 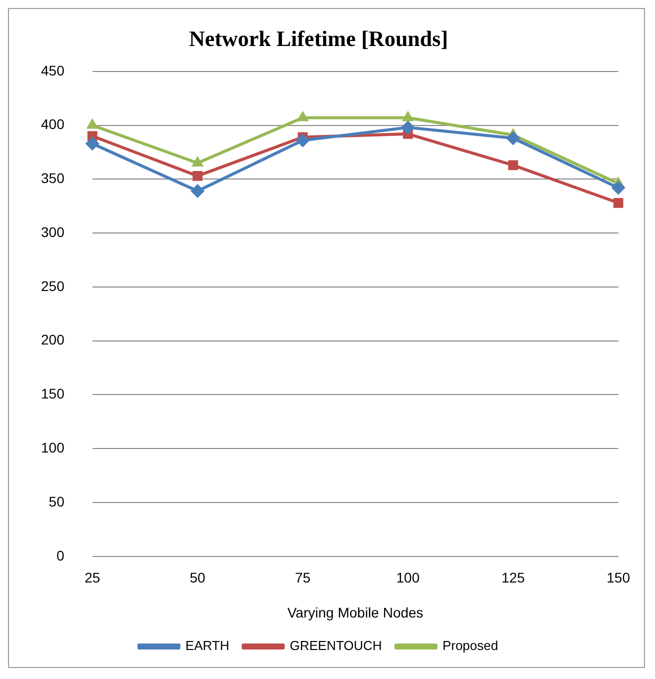 I want to click on y-tick-label: 300, so click(x=53, y=232).